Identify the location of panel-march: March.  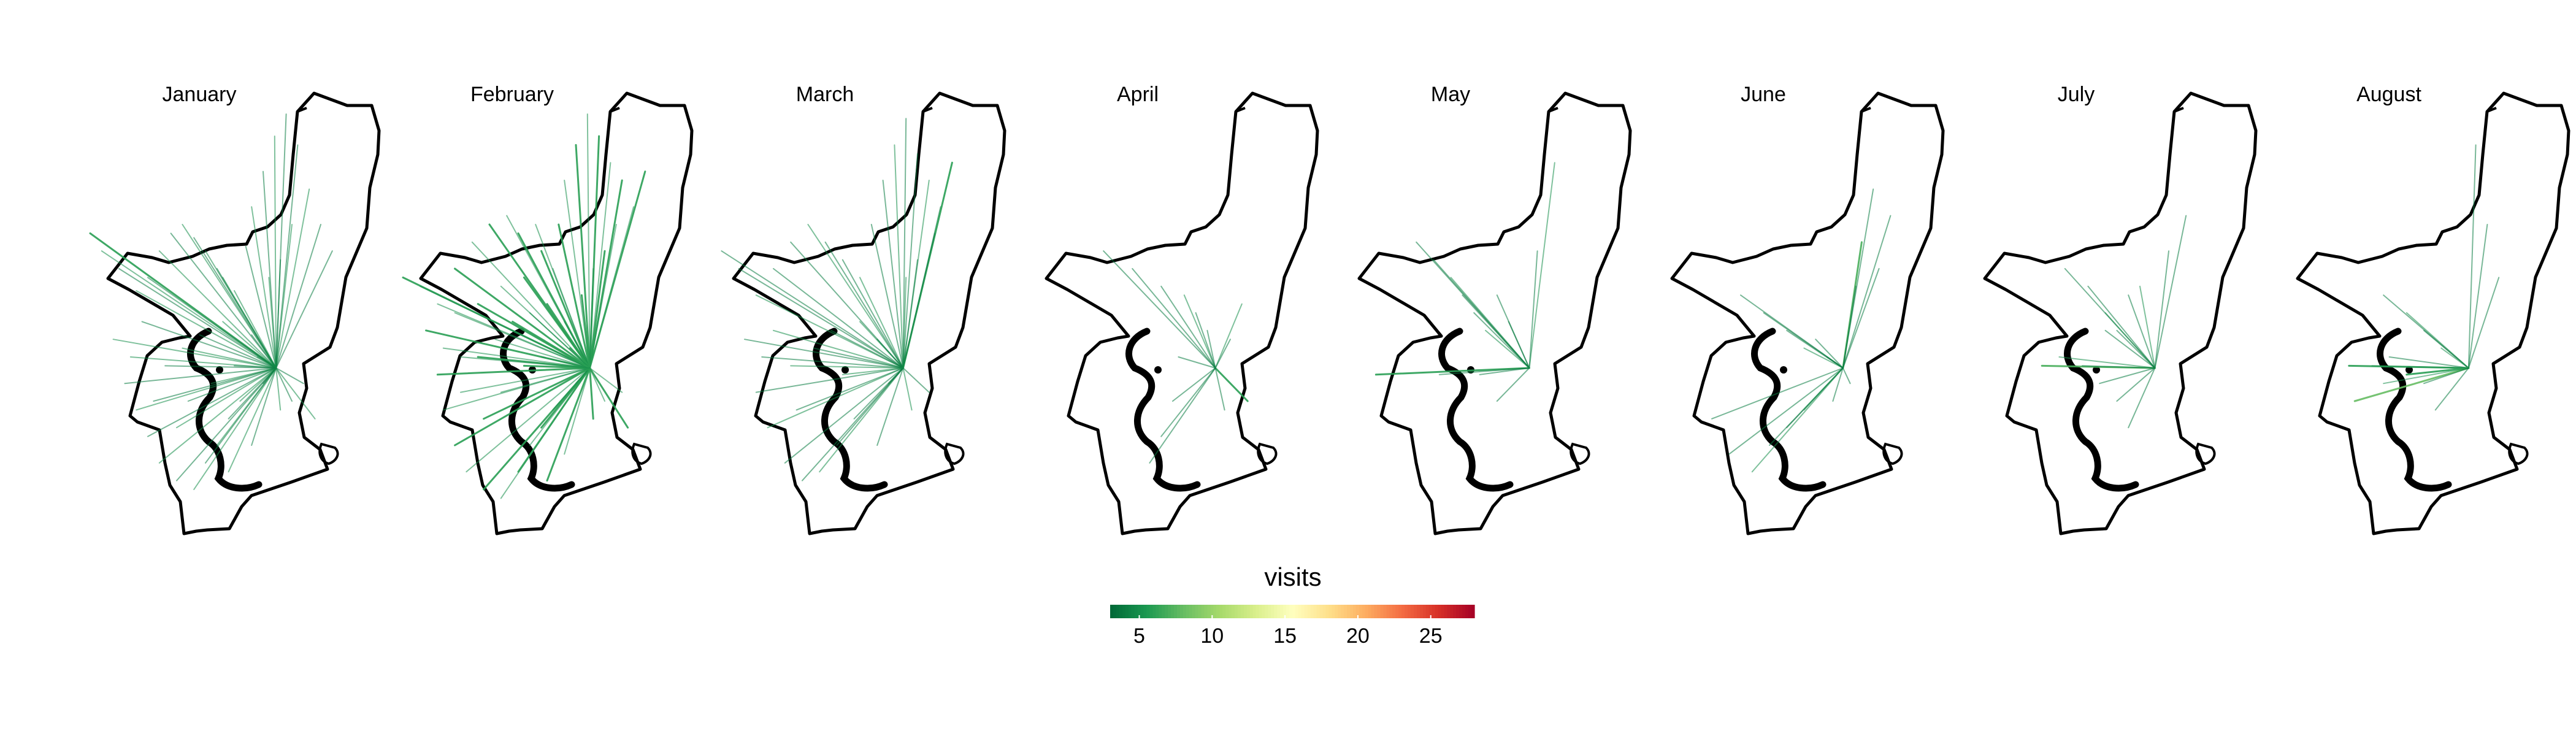
(863, 308).